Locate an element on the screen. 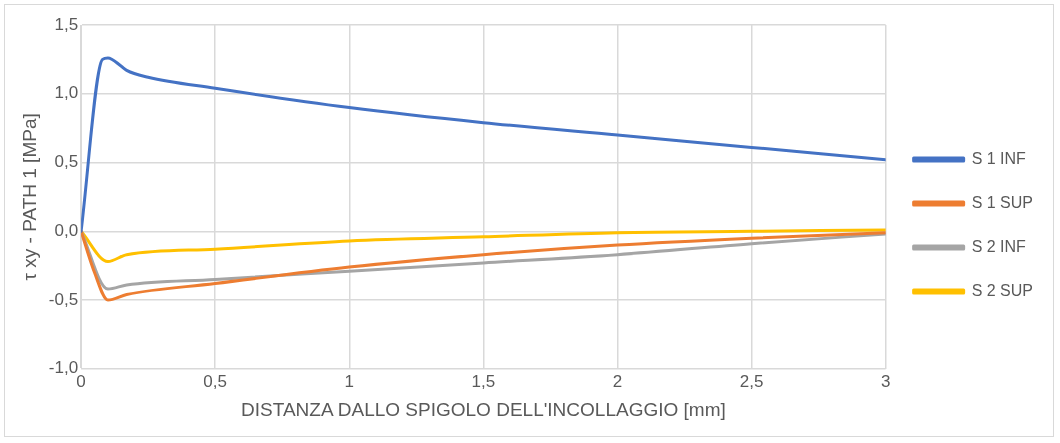  y-tick-label: 0,5 is located at coordinates (66, 162).